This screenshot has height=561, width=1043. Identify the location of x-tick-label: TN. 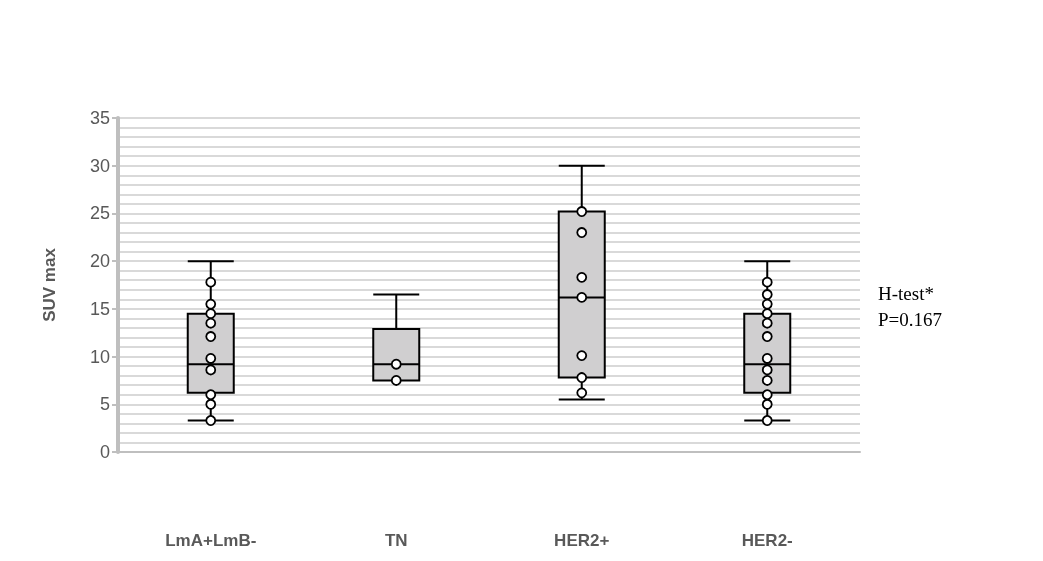
(396, 540).